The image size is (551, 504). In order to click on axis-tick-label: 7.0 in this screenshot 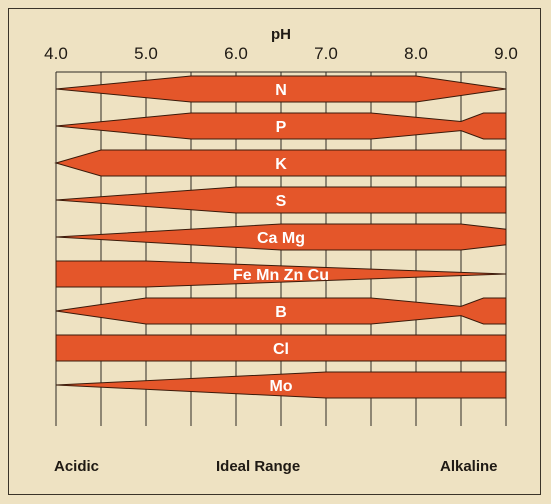, I will do `click(326, 53)`.